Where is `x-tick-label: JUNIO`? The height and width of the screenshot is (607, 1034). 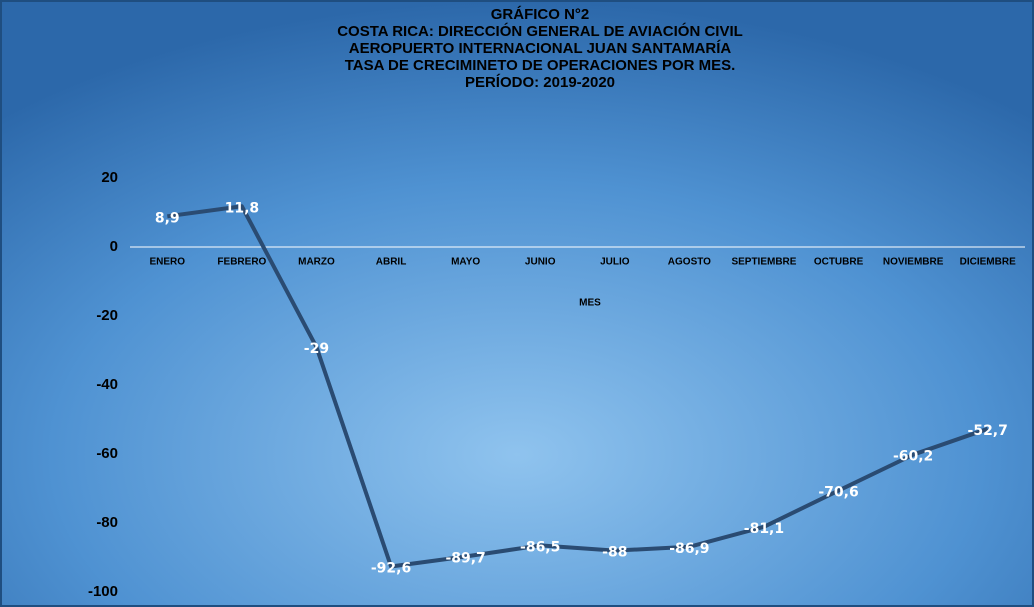
x-tick-label: JUNIO is located at coordinates (540, 262).